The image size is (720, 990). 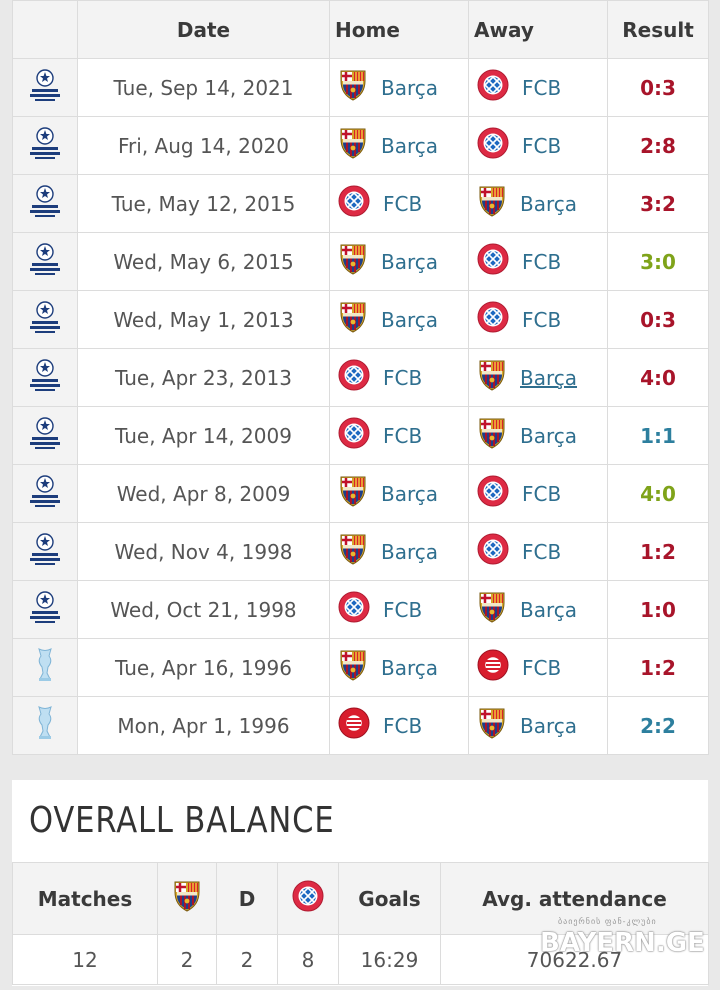 I want to click on match-result: 2:8, so click(x=658, y=145).